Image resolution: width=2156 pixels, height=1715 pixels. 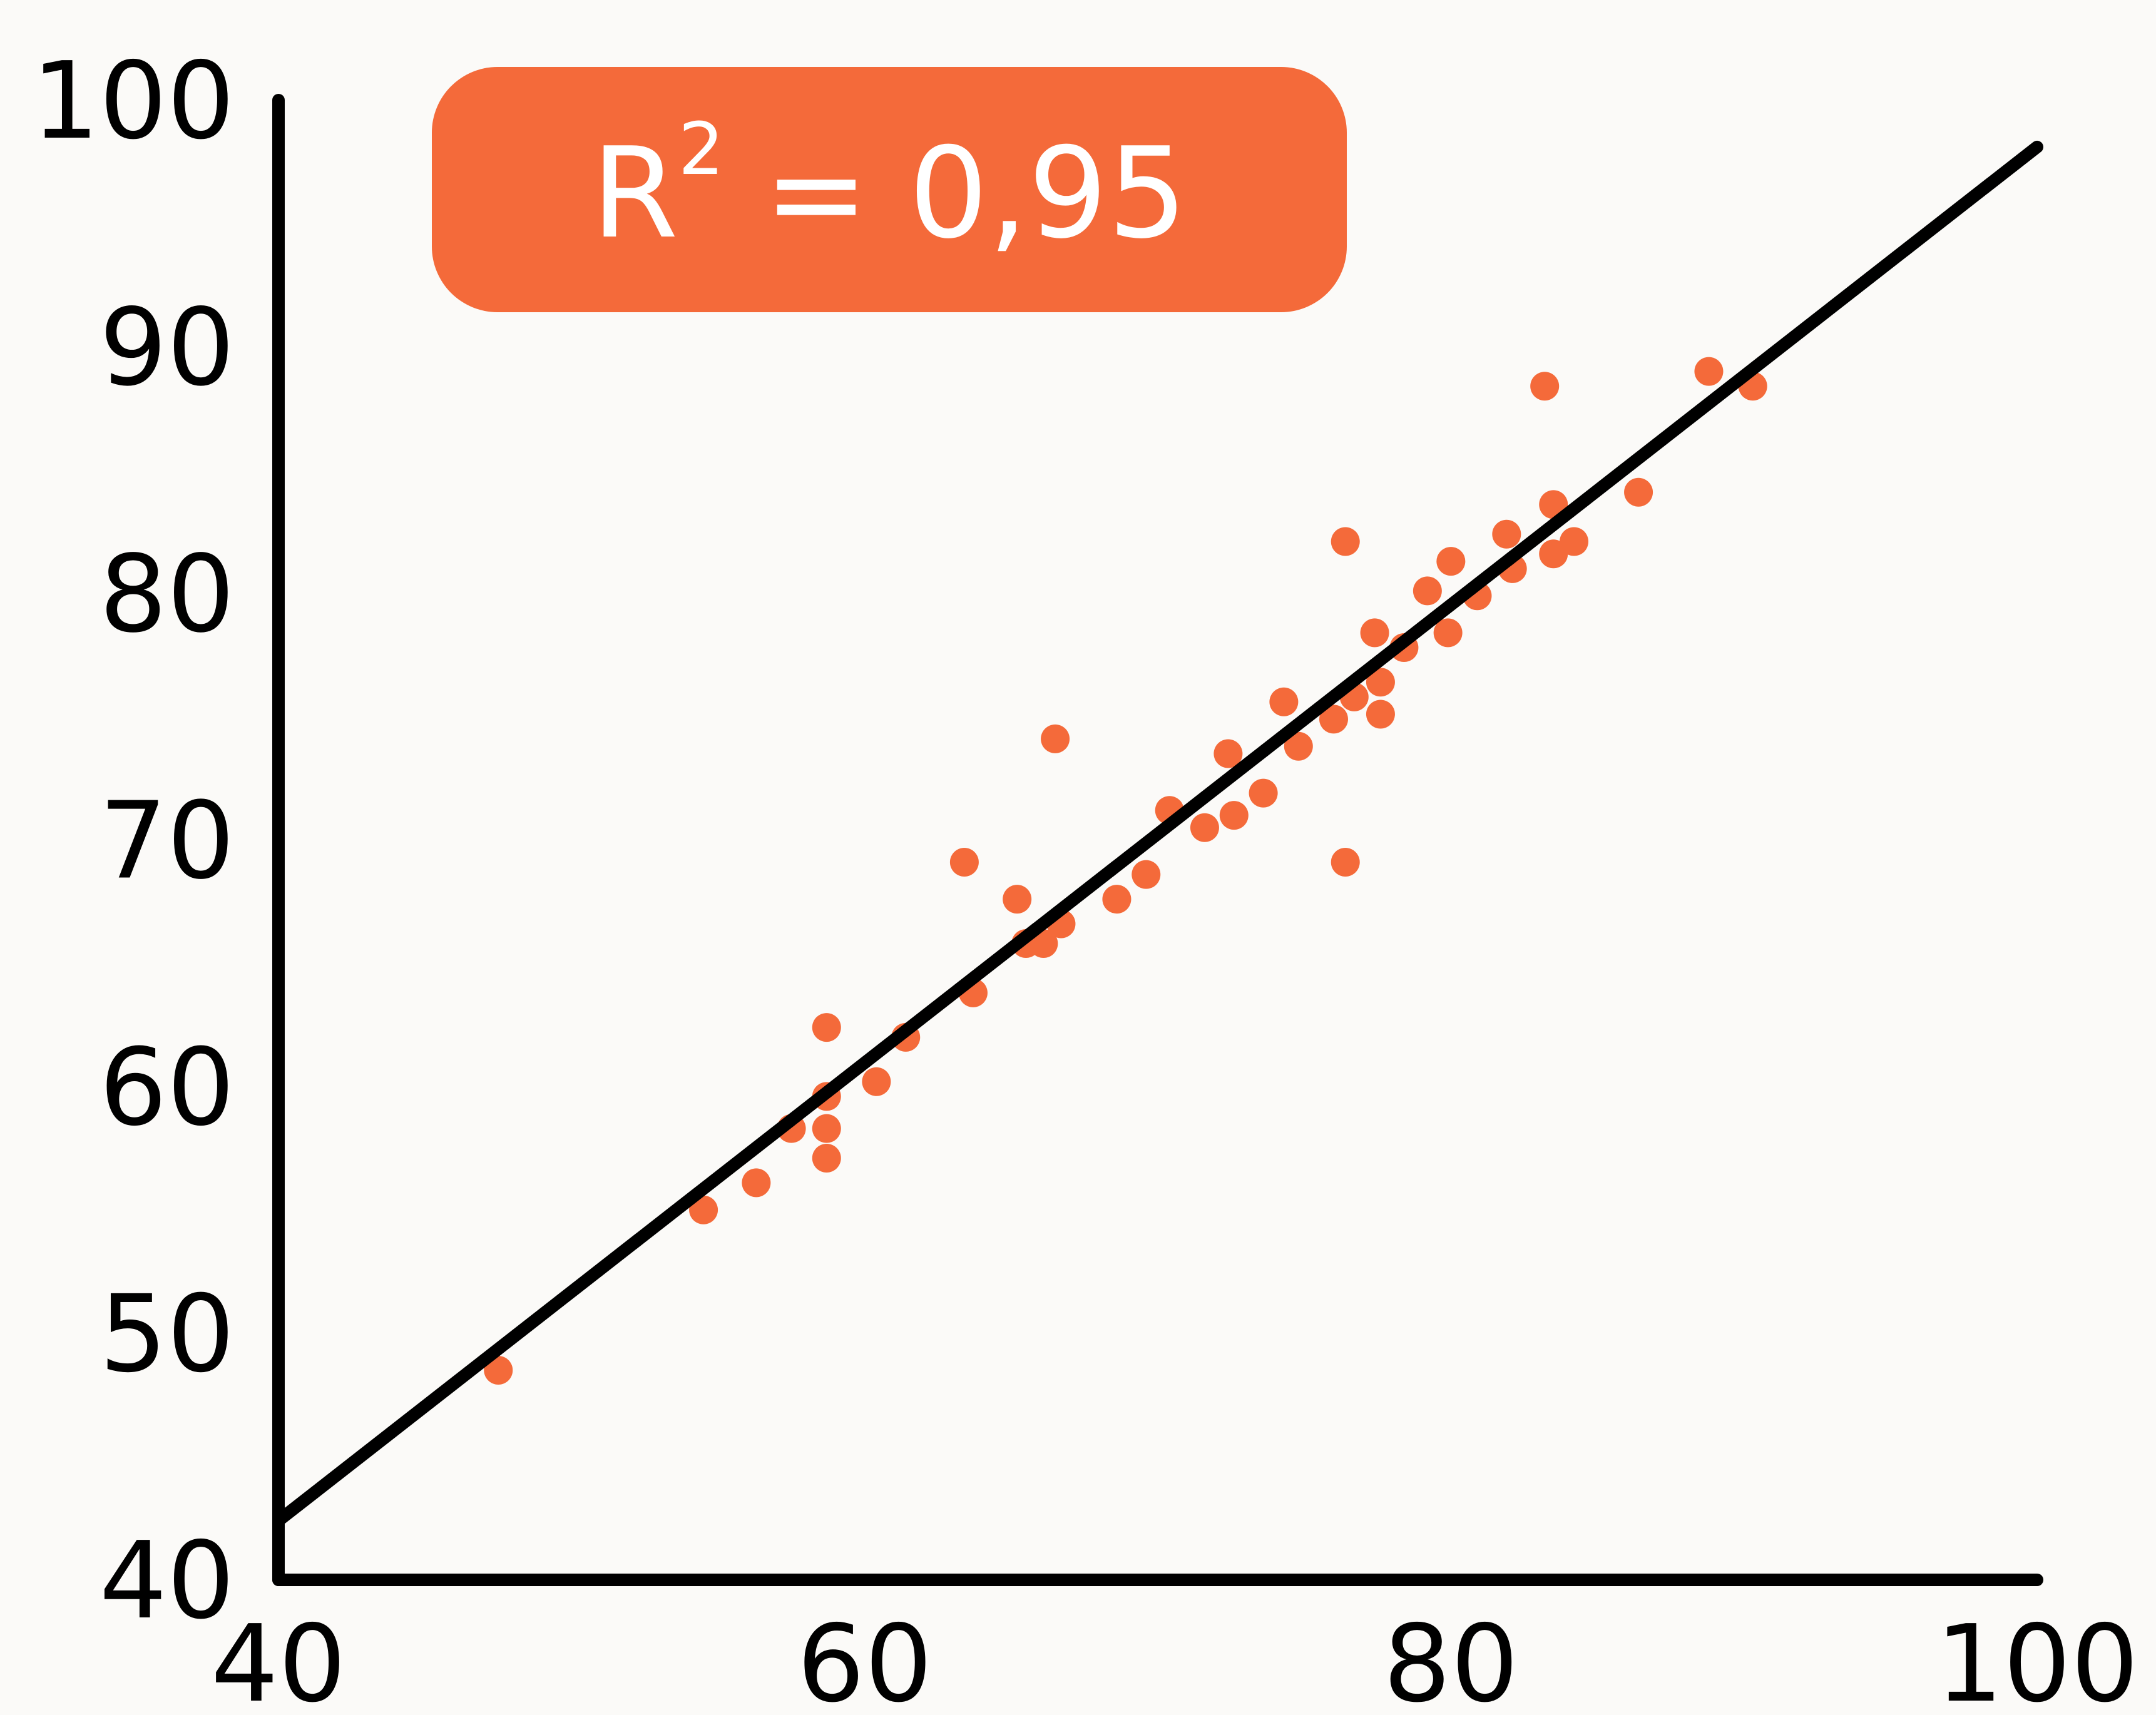 What do you see at coordinates (167, 348) in the screenshot?
I see `y-tick-label-90: 90` at bounding box center [167, 348].